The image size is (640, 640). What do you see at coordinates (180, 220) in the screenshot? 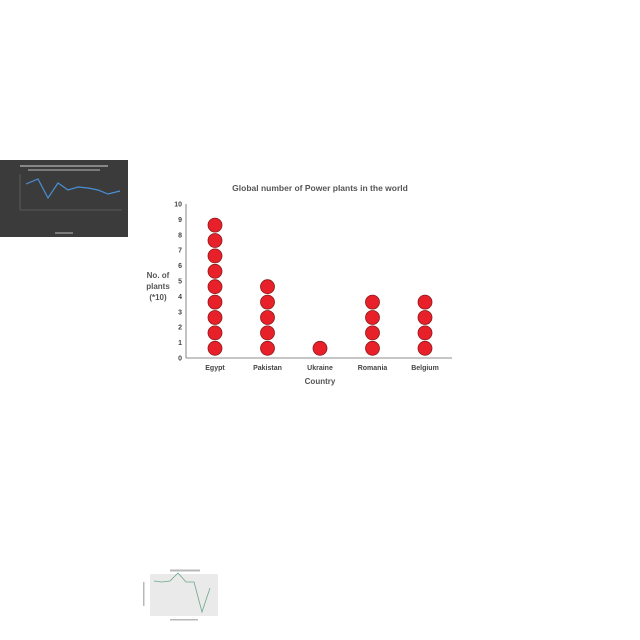
I see `y-tick-label: 9` at bounding box center [180, 220].